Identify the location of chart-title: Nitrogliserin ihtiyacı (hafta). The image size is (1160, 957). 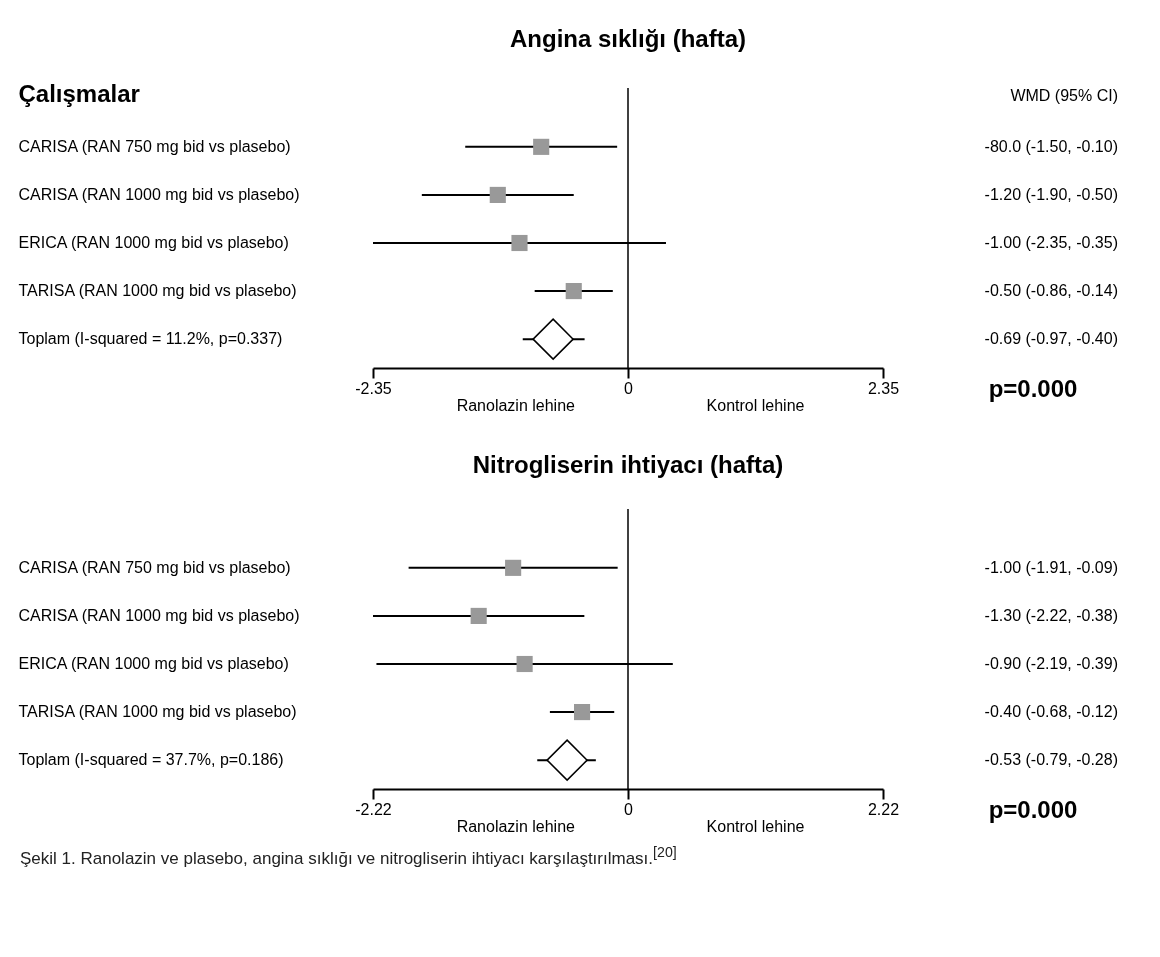
(628, 465).